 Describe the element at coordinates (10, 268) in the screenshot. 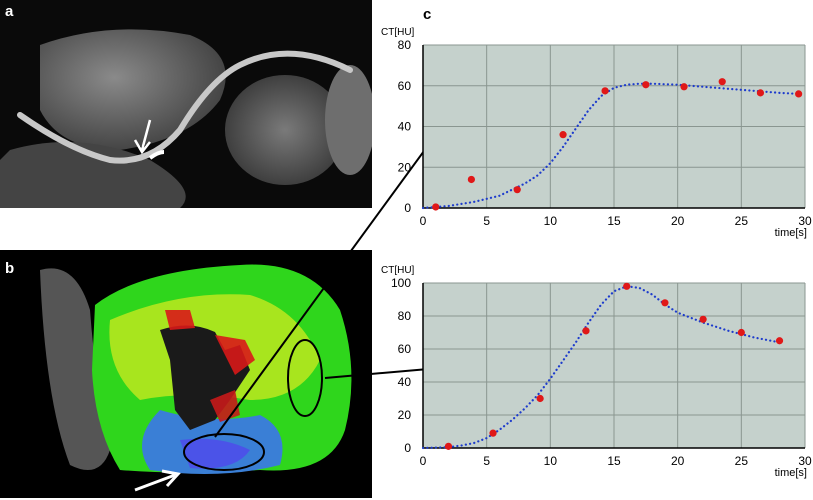

I see `panel-label-b: b` at that location.